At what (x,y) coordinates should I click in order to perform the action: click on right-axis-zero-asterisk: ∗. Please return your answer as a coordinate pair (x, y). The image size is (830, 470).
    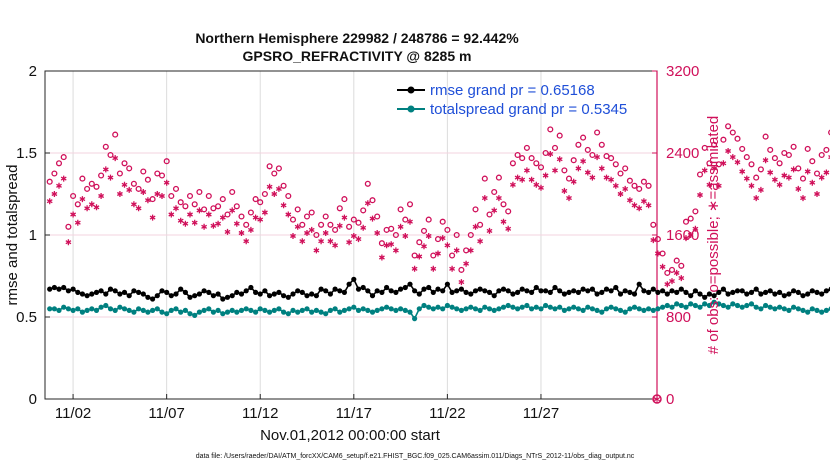
    Looking at the image, I should click on (657, 399).